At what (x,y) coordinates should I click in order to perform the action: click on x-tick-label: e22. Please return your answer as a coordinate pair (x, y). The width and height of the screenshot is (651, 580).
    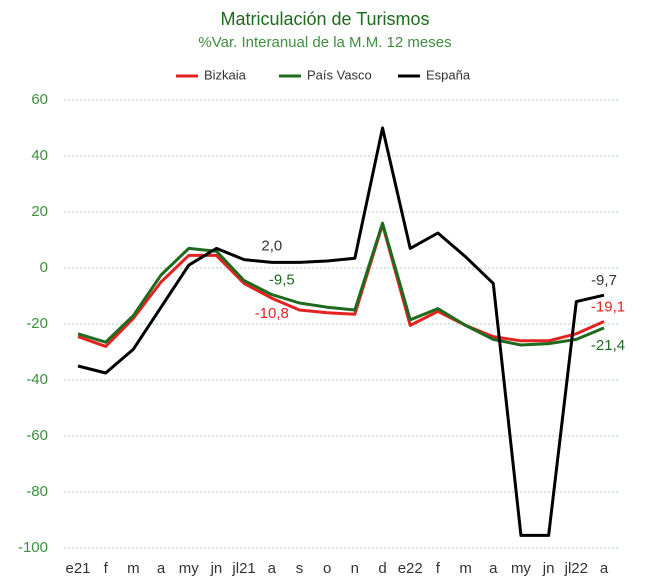
    Looking at the image, I should click on (410, 568).